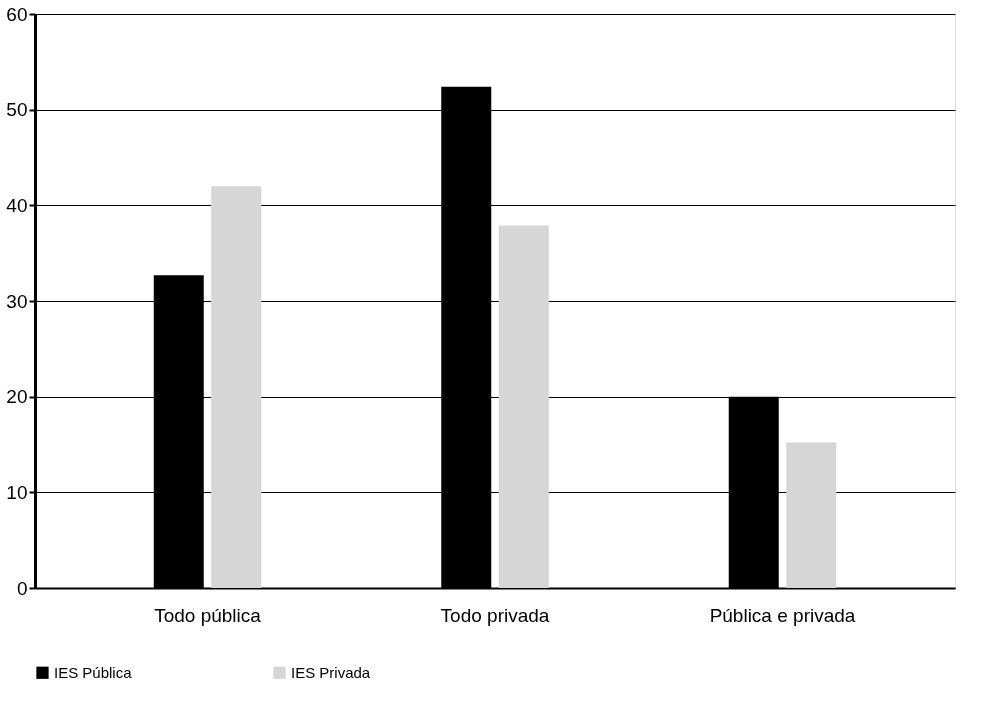 The height and width of the screenshot is (714, 1001). What do you see at coordinates (495, 615) in the screenshot?
I see `x-tick-label: Todo privada` at bounding box center [495, 615].